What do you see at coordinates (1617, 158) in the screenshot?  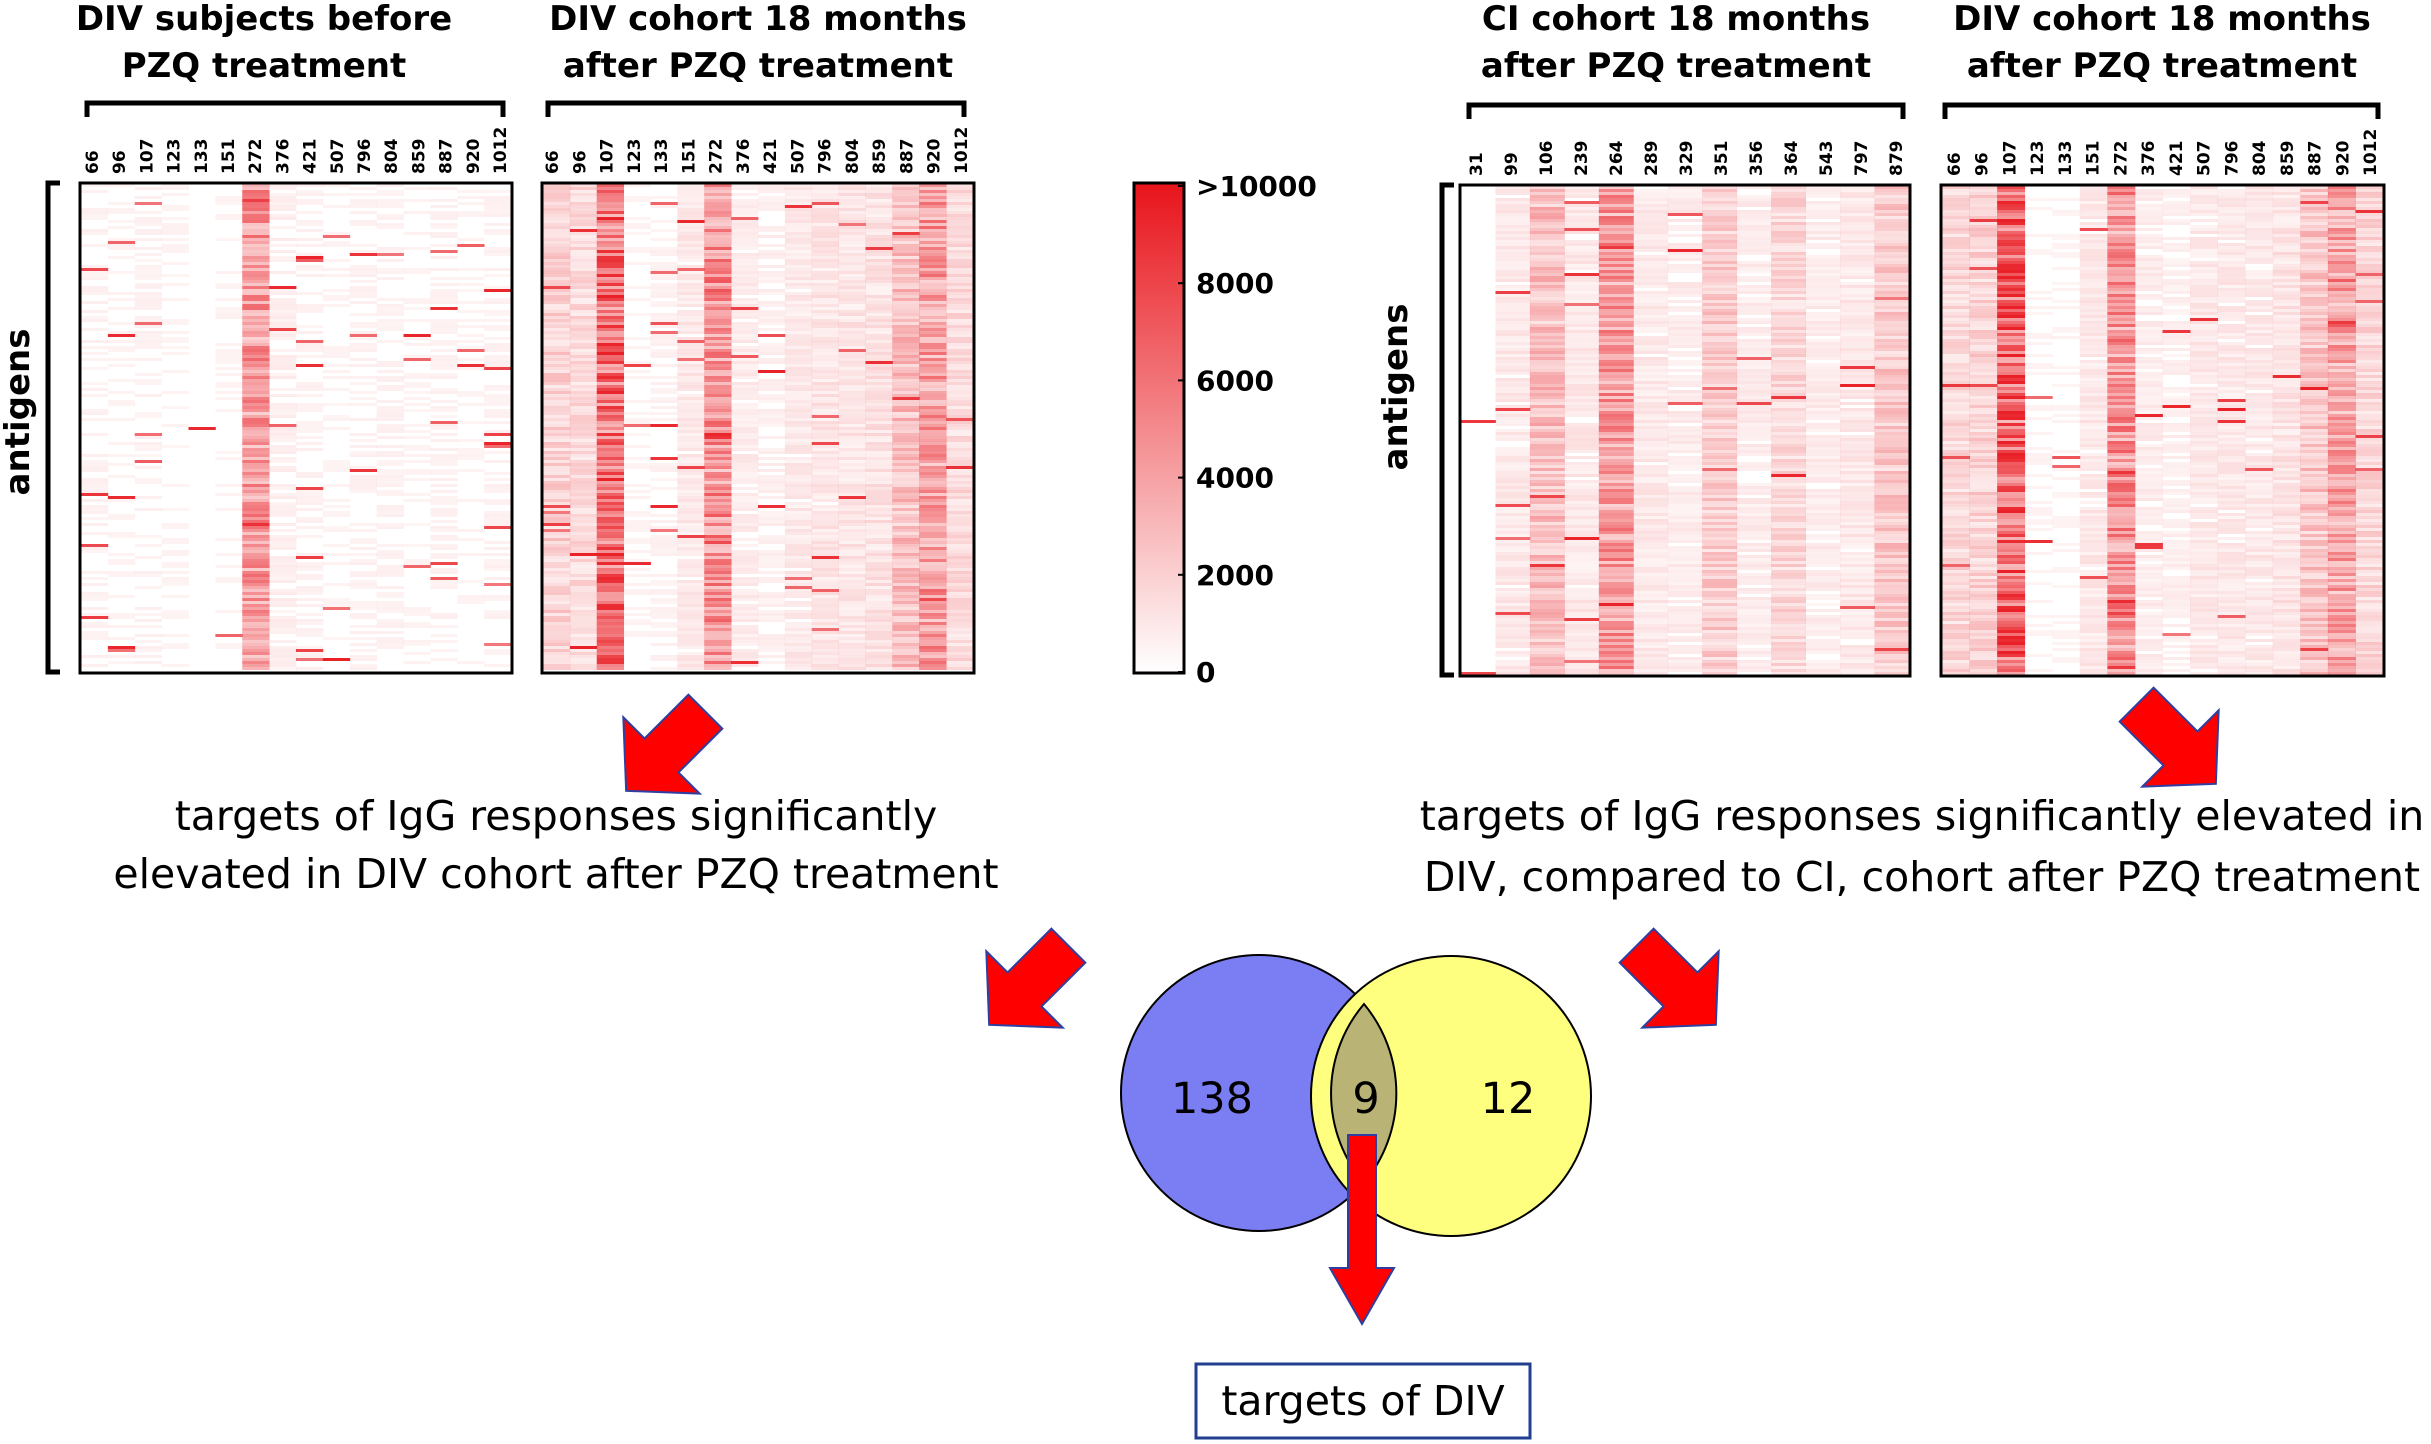 I see `heatmap-3-column-label: 264` at bounding box center [1617, 158].